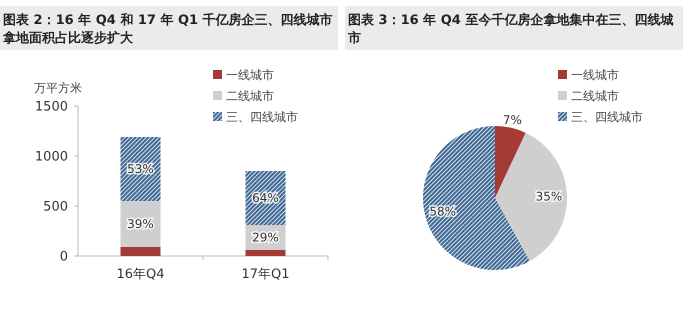  I want to click on annotation: 29%, so click(265, 237).